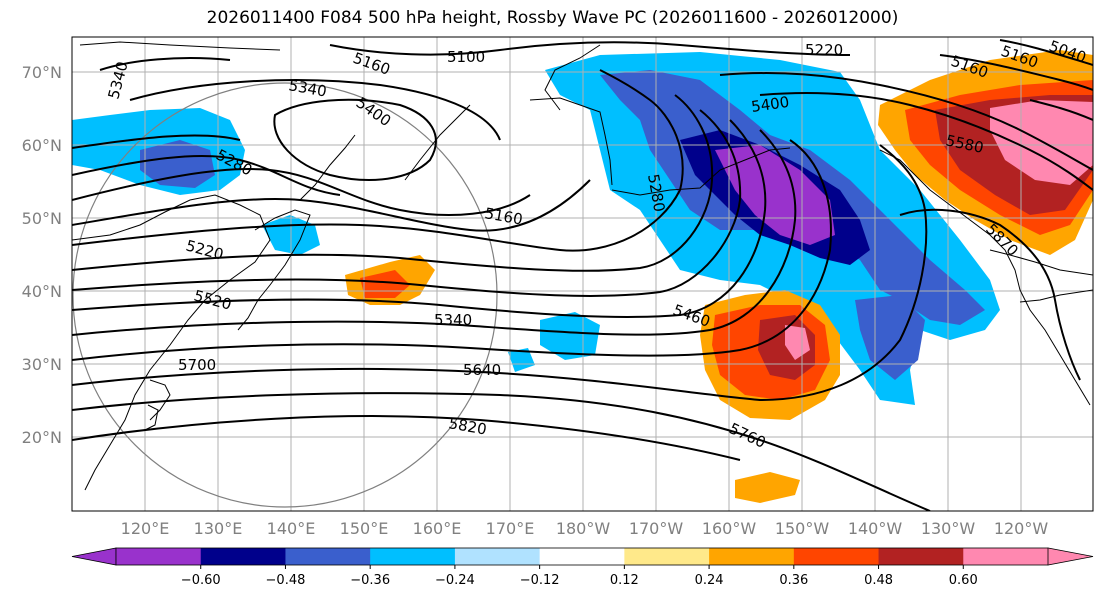 The height and width of the screenshot is (604, 1105). What do you see at coordinates (624, 580) in the screenshot?
I see `colorbar-tick-label: 0.12` at bounding box center [624, 580].